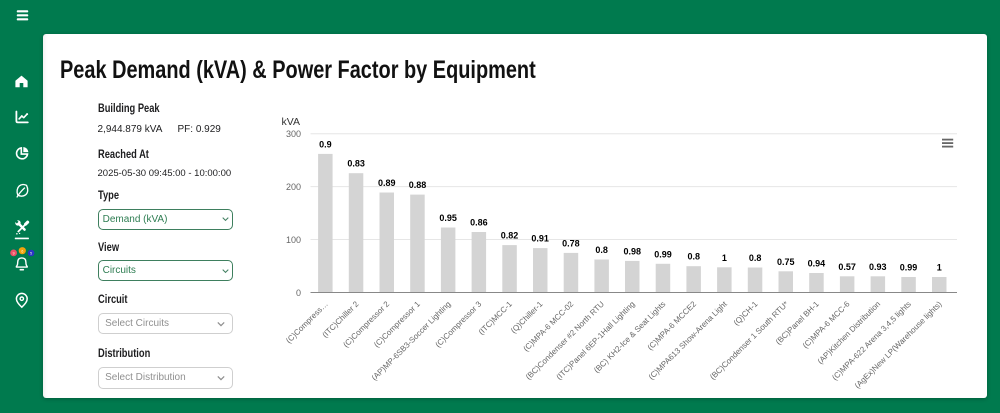 The image size is (1000, 413). I want to click on svg-text: 6, so click(22, 251).